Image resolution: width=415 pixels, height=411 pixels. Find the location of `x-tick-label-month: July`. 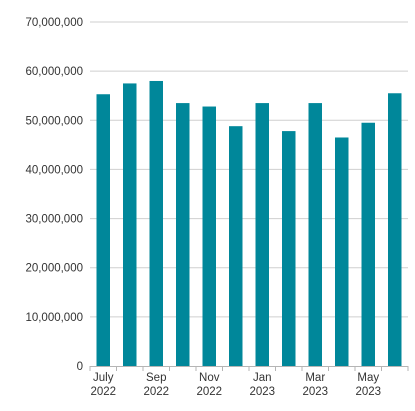

x-tick-label-month: July is located at coordinates (103, 378).